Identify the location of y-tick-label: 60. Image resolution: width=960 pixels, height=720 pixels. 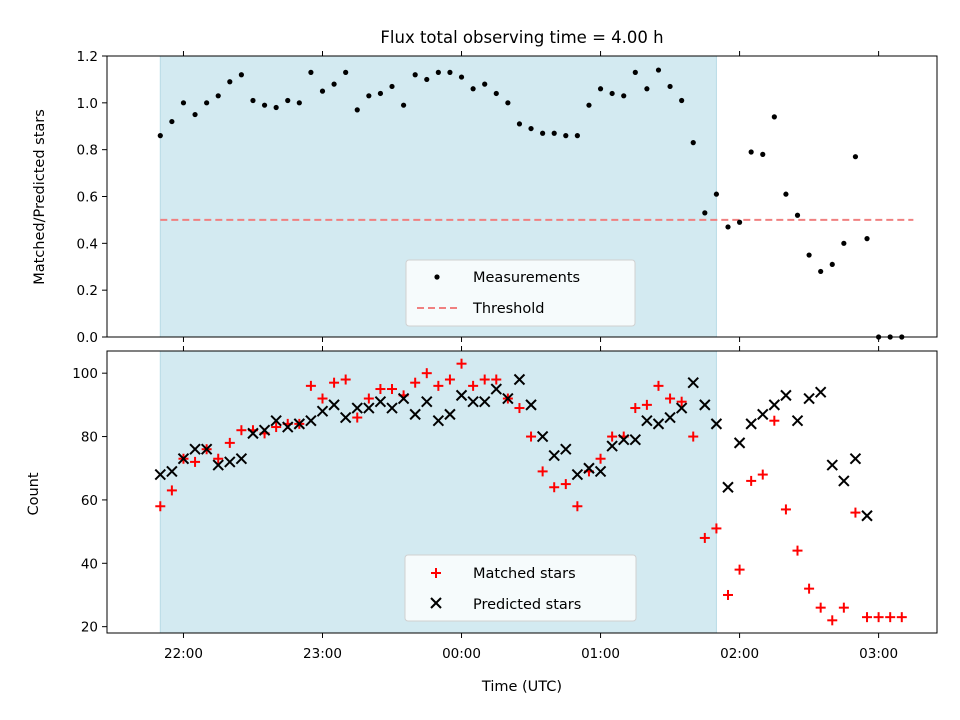
(89, 501).